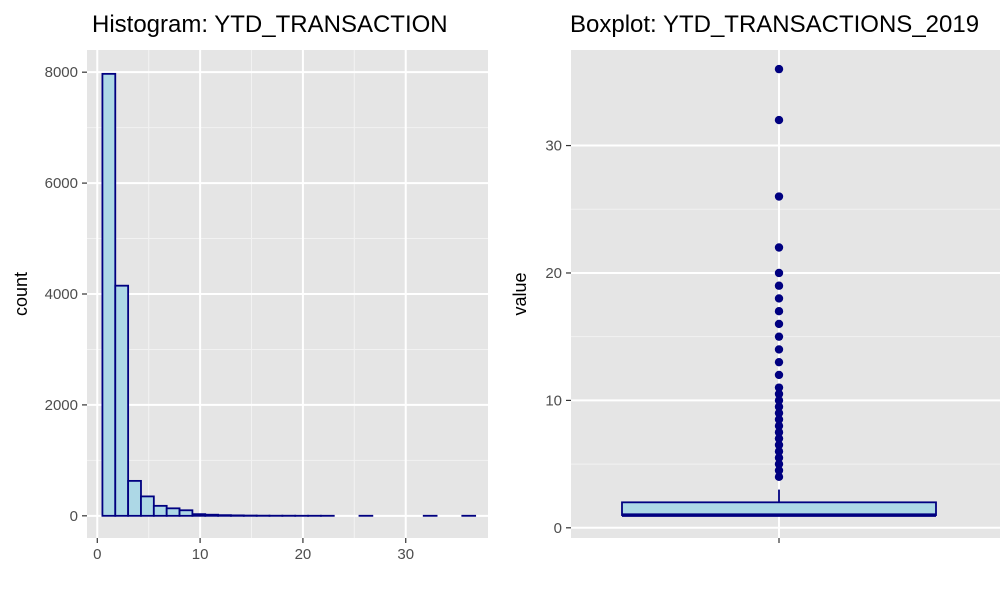  Describe the element at coordinates (21, 294) in the screenshot. I see `histogram-y-axis-label: count` at that location.